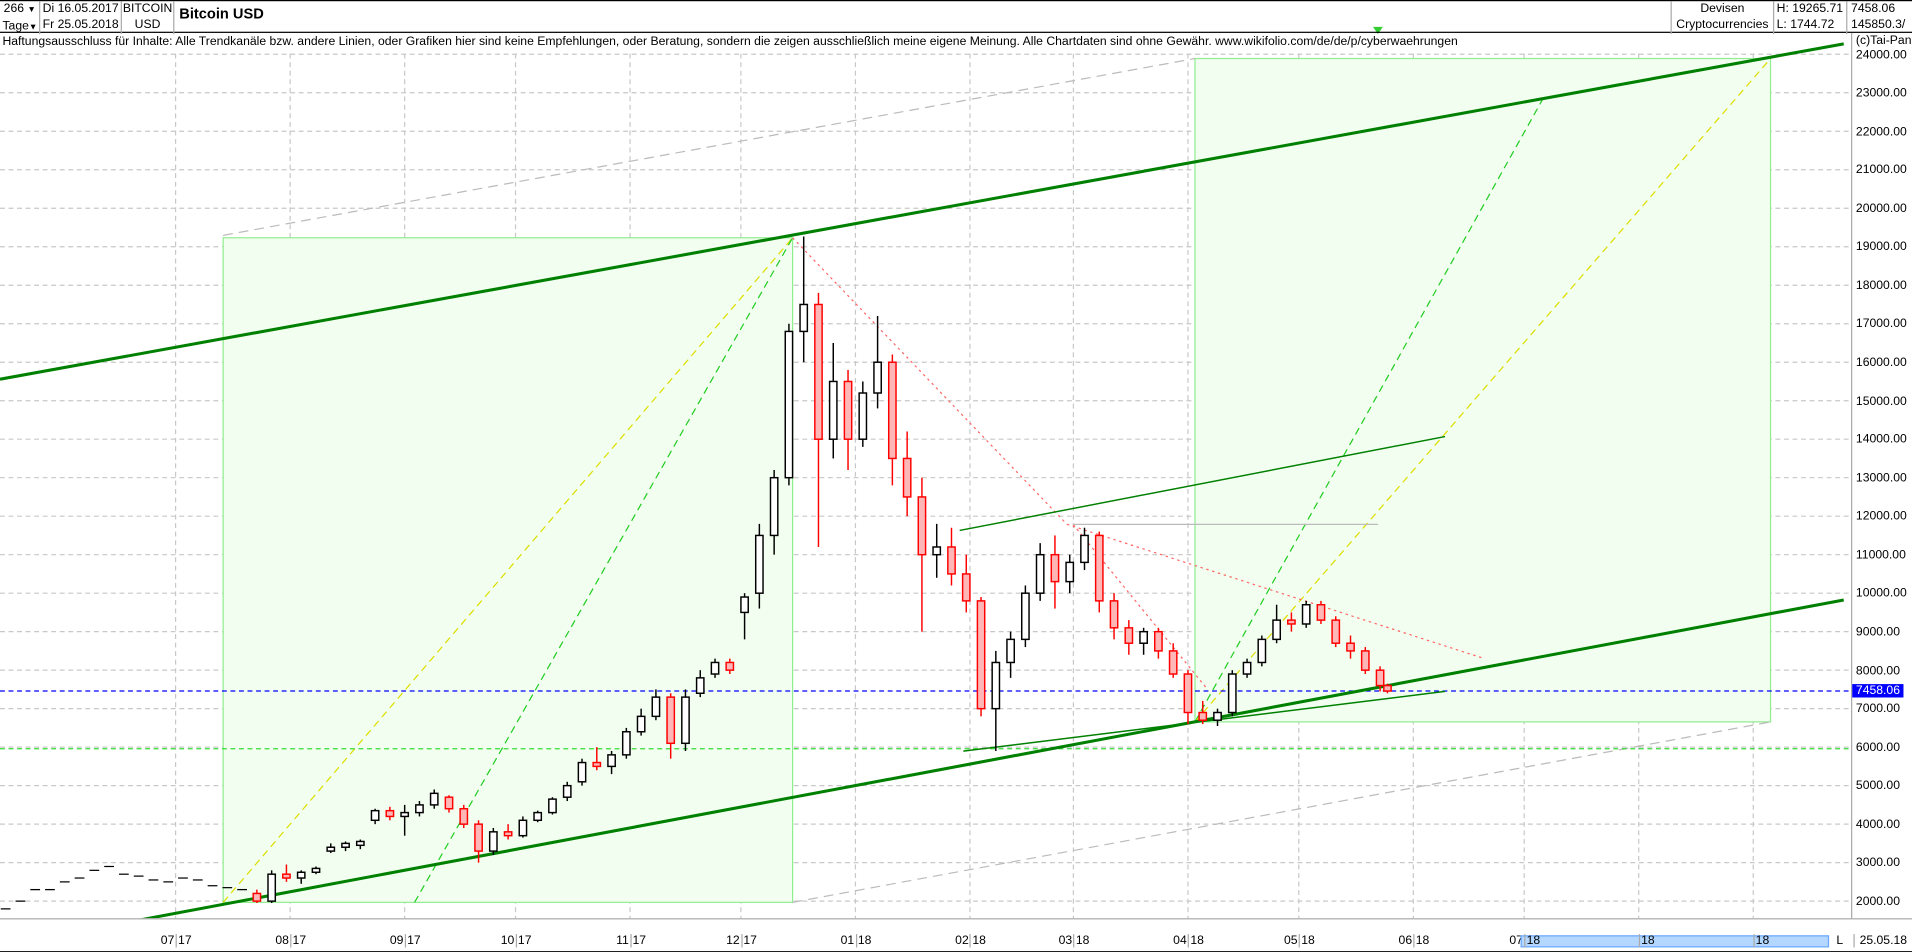 This screenshot has height=952, width=1912. What do you see at coordinates (1881, 247) in the screenshot?
I see `y-tick-label: 19000.00` at bounding box center [1881, 247].